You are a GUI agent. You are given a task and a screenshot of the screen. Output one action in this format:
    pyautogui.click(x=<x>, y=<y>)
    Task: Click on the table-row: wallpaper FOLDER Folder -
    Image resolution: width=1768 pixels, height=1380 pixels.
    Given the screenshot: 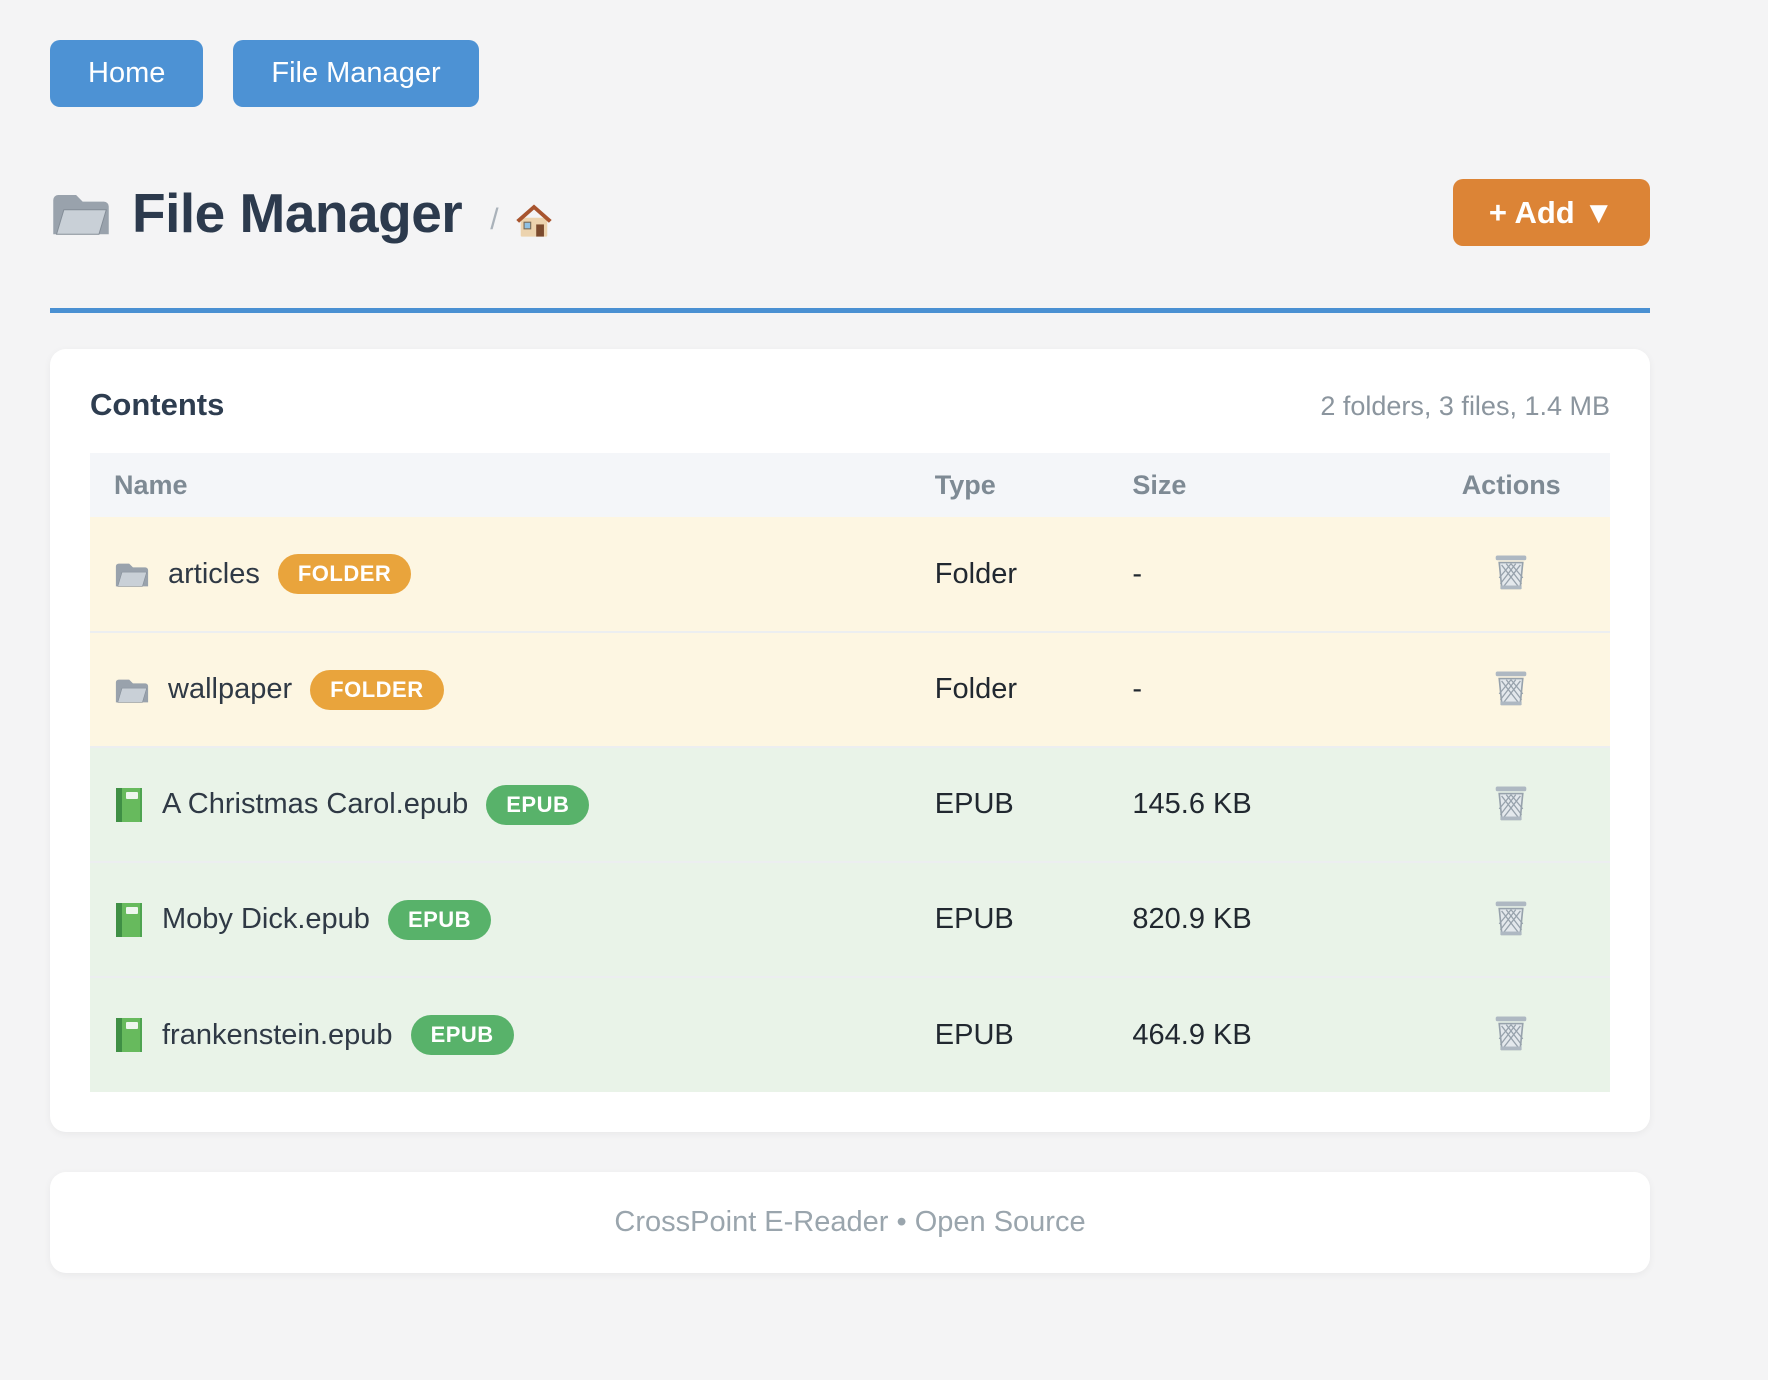 What is the action you would take?
    pyautogui.click(x=850, y=689)
    